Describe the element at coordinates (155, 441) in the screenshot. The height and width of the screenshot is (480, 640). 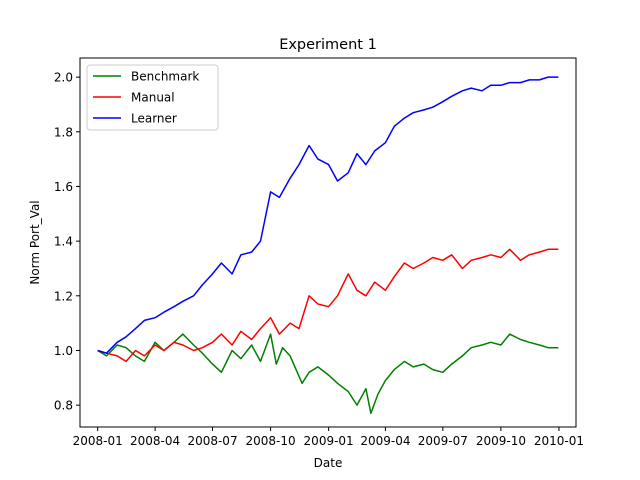
I see `x-tick-label: 2008-04` at that location.